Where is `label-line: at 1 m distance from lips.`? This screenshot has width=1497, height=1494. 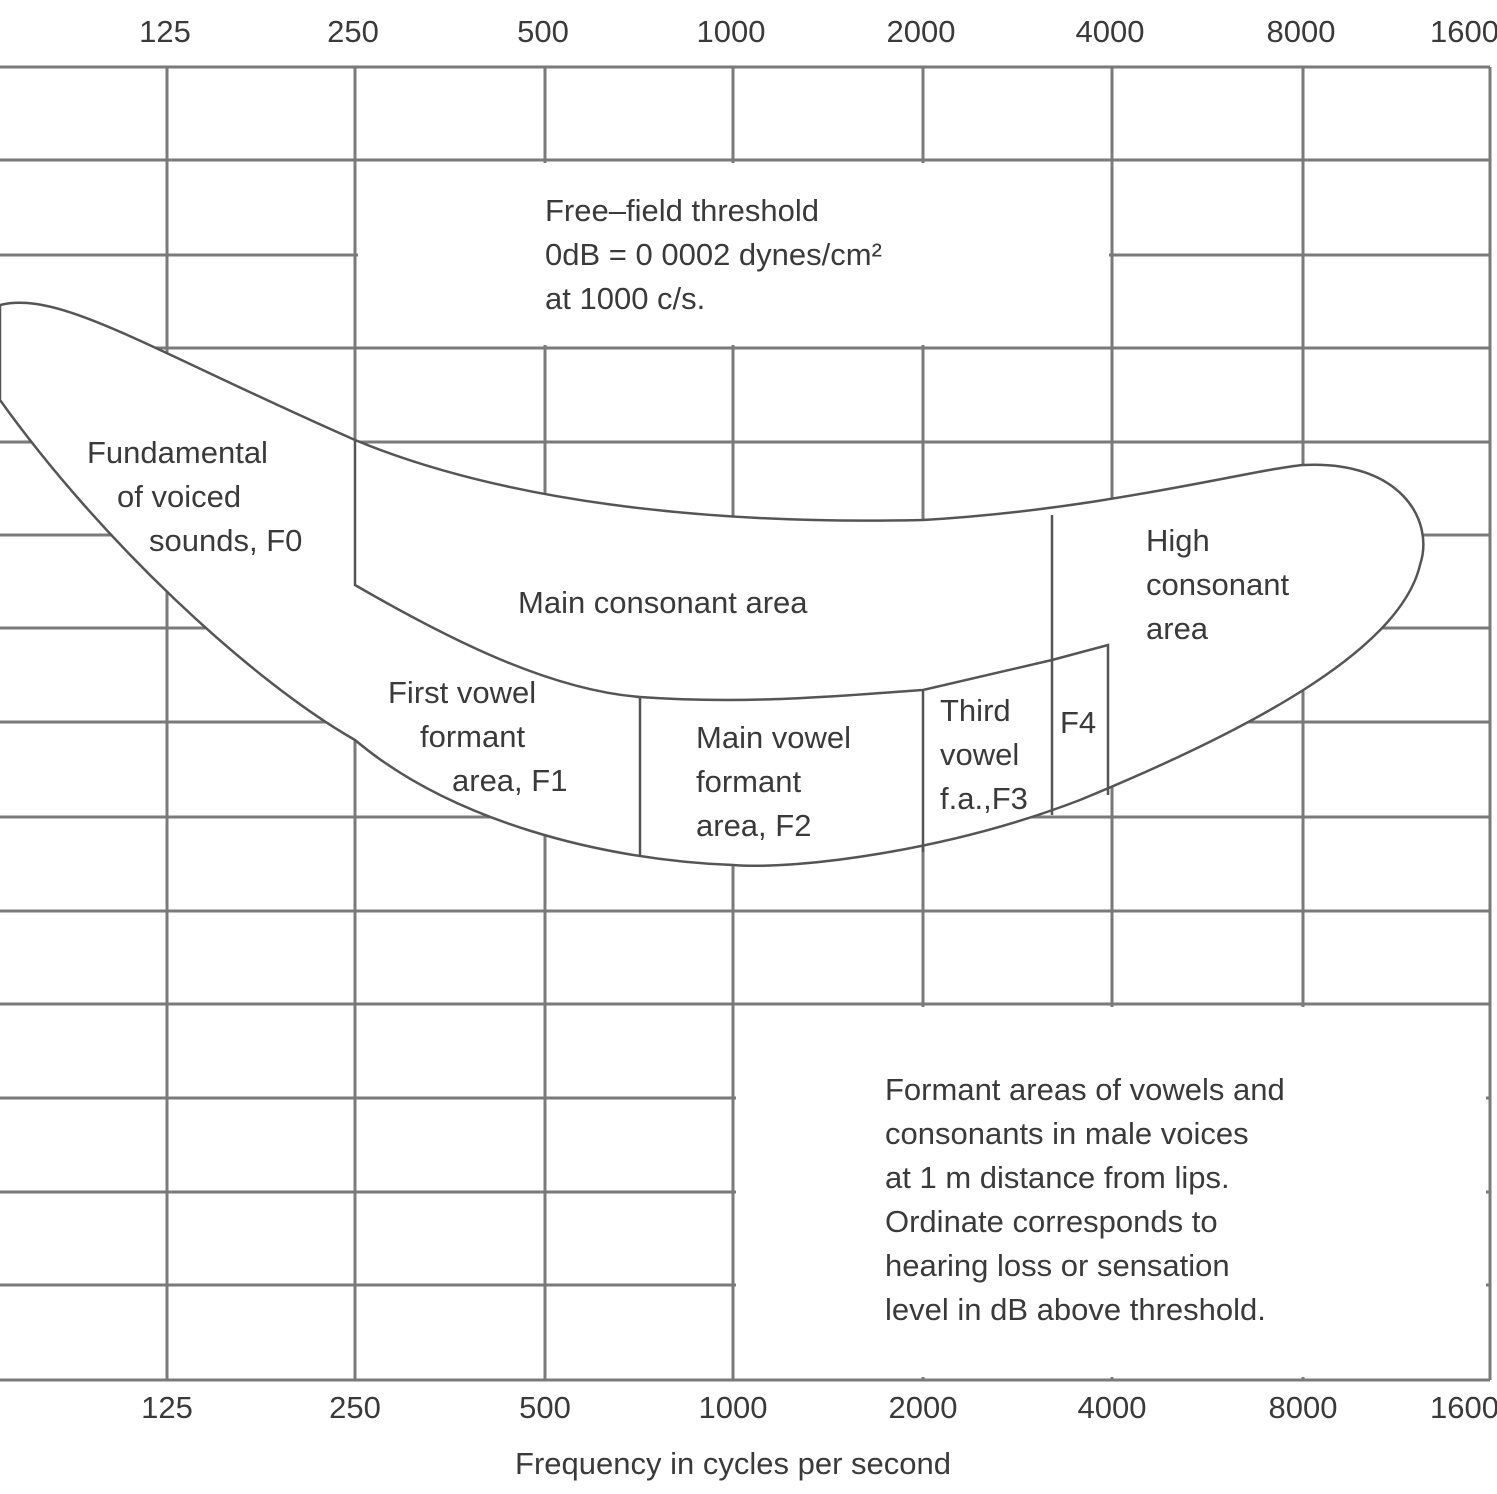 label-line: at 1 m distance from lips. is located at coordinates (1057, 1177).